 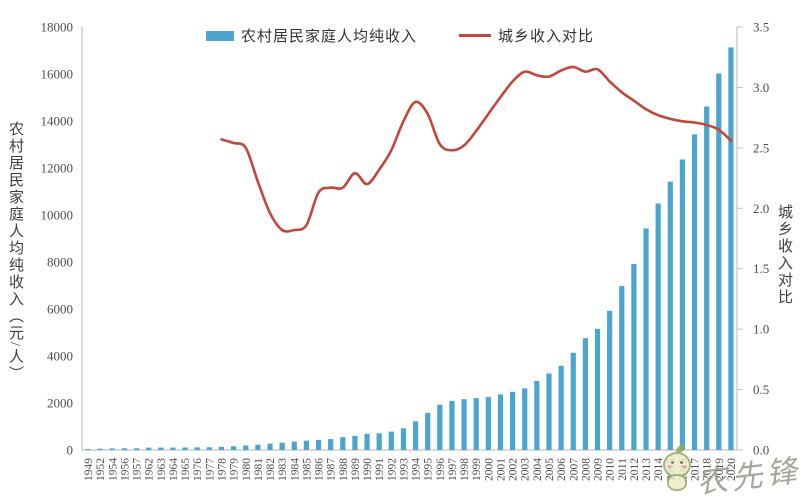 What do you see at coordinates (57, 121) in the screenshot?
I see `left-tick-label: 14000` at bounding box center [57, 121].